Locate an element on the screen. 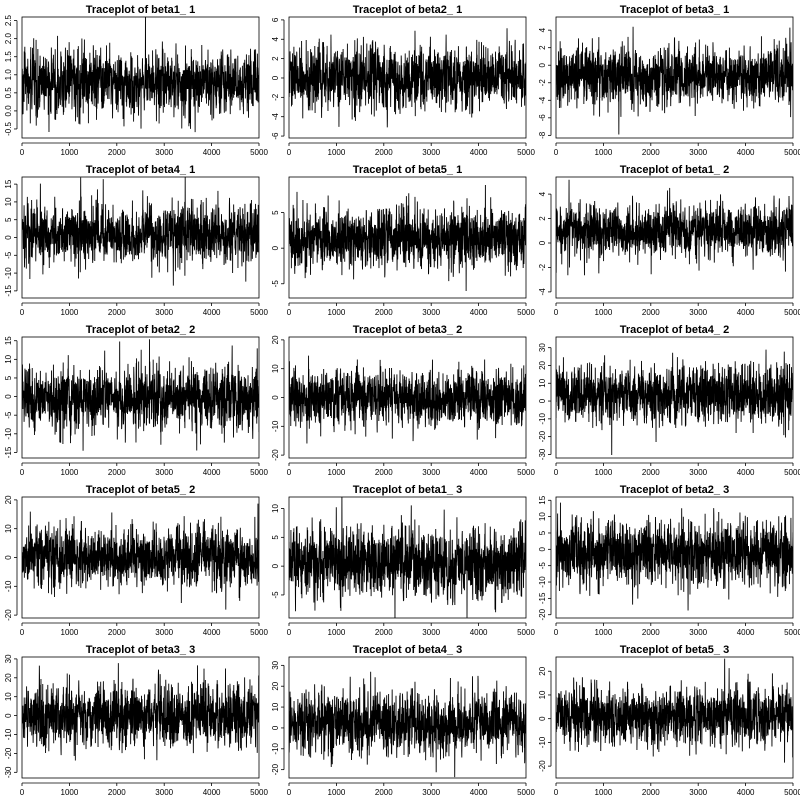 Image resolution: width=800 pixels, height=800 pixels. y-tick-label: 2.0 is located at coordinates (8, 39).